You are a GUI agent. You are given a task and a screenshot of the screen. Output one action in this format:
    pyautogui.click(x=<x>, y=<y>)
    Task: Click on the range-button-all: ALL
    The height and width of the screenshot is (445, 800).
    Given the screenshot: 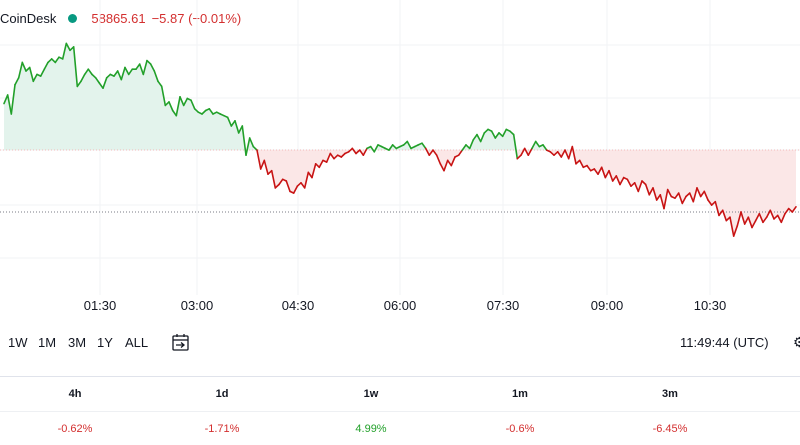 What is the action you would take?
    pyautogui.click(x=137, y=342)
    